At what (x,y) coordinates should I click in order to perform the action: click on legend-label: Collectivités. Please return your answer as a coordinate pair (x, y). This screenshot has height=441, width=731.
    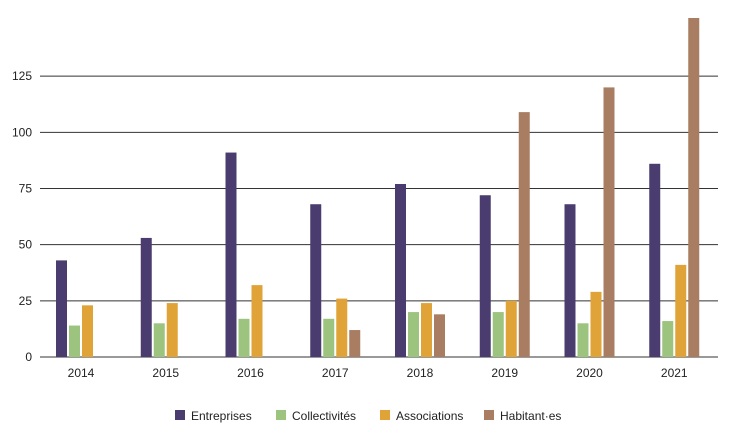
    Looking at the image, I should click on (324, 416).